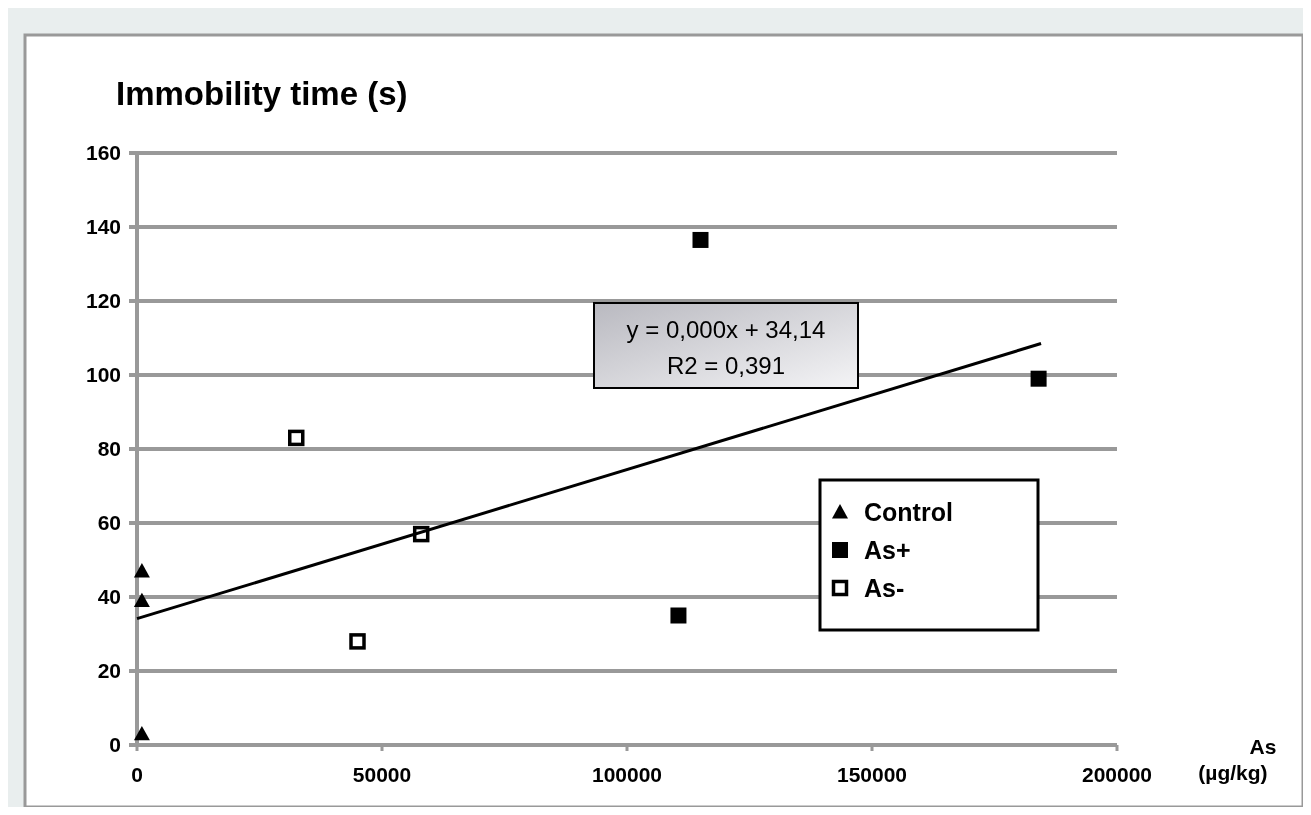 Image resolution: width=1311 pixels, height=815 pixels. I want to click on annotation: y = 0,000x + 34,14, so click(726, 329).